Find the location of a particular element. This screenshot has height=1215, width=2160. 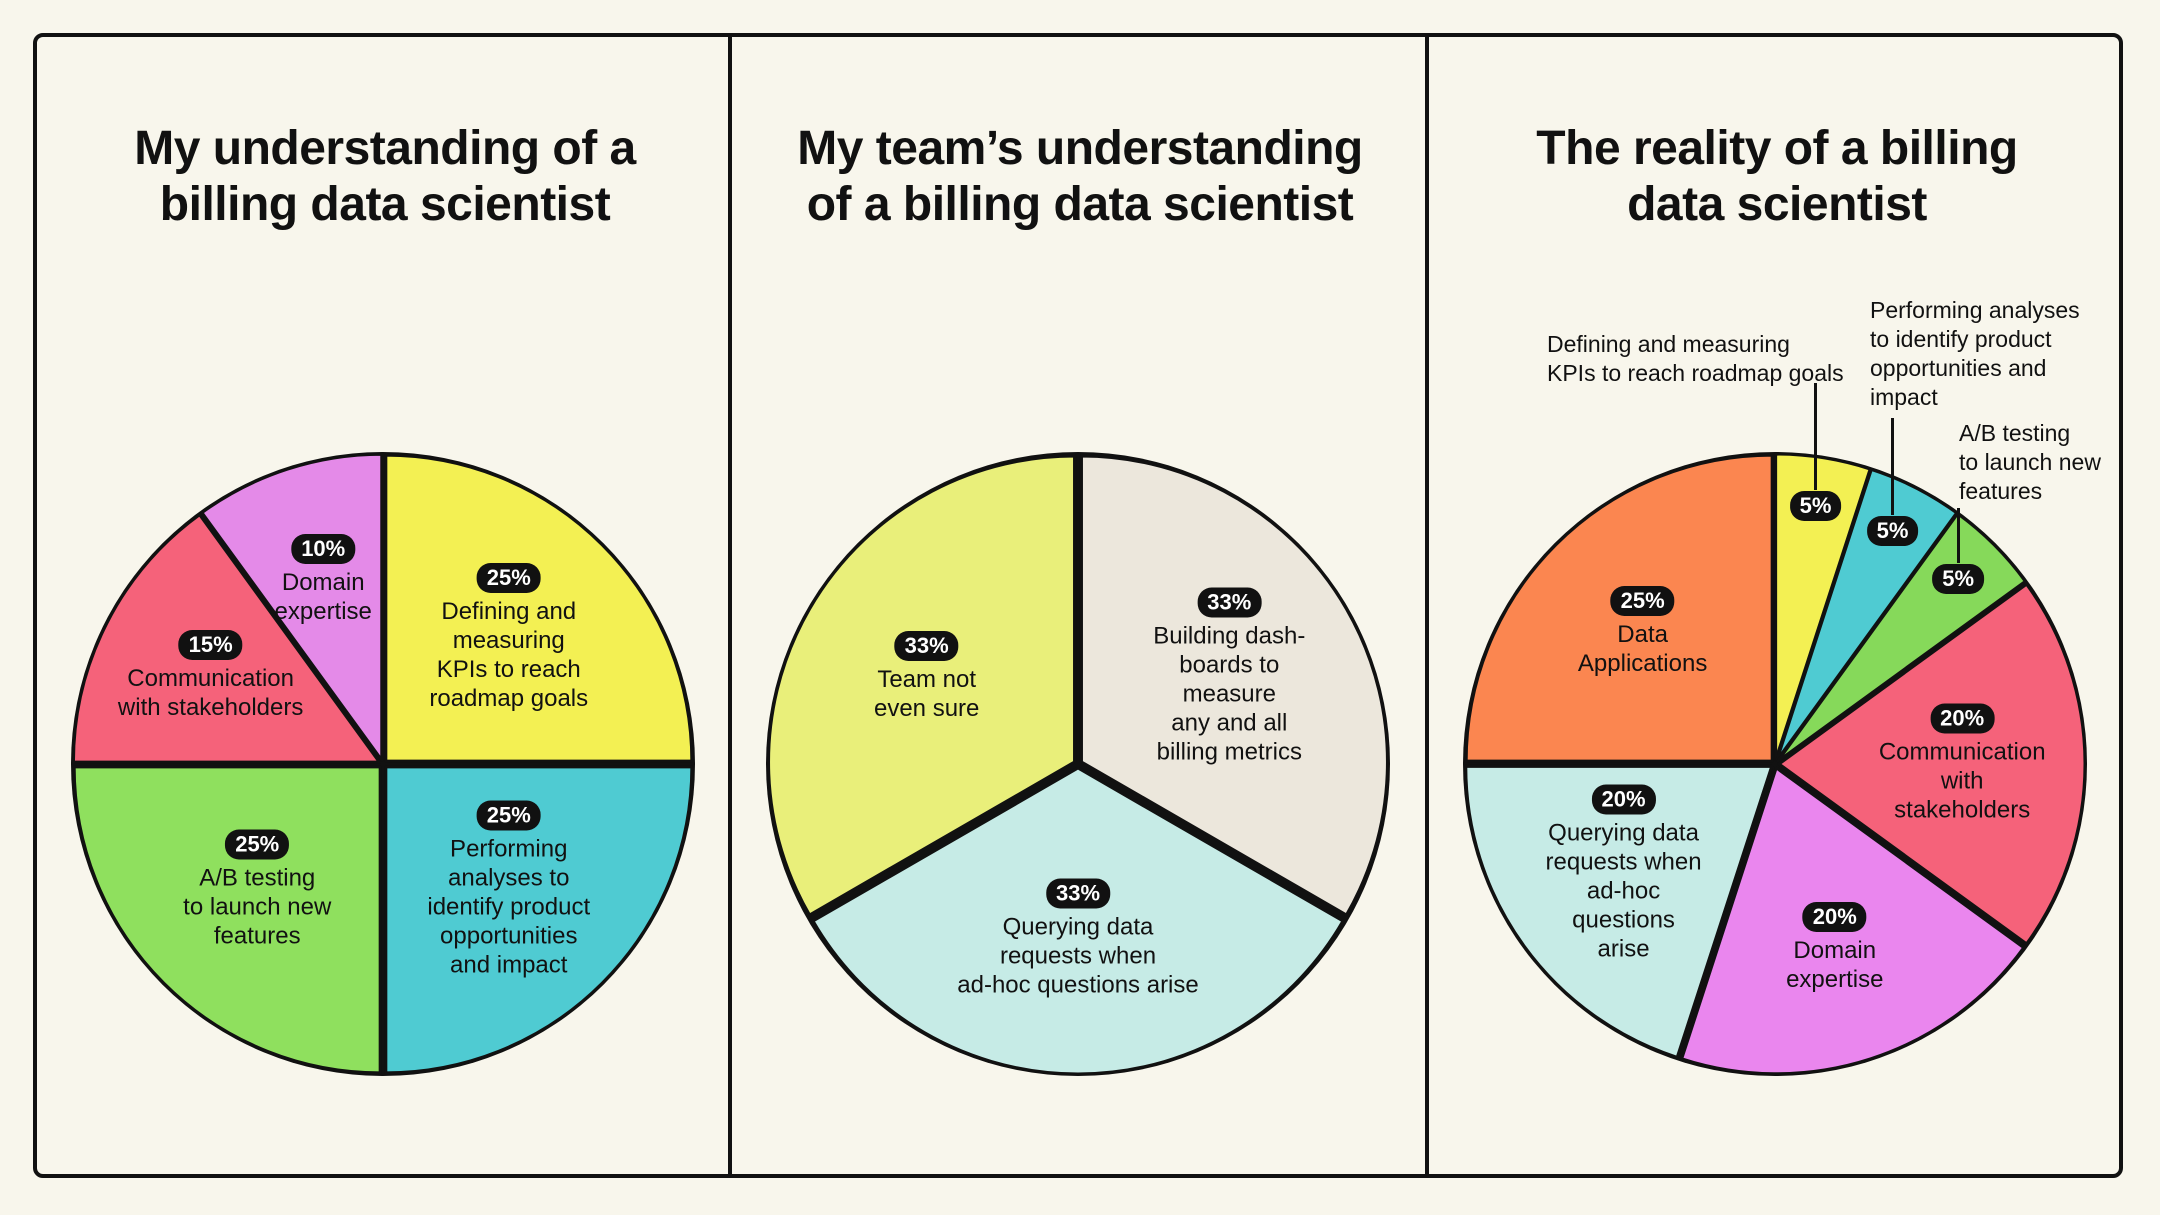

slice-value-badge: 10% is located at coordinates (323, 549).